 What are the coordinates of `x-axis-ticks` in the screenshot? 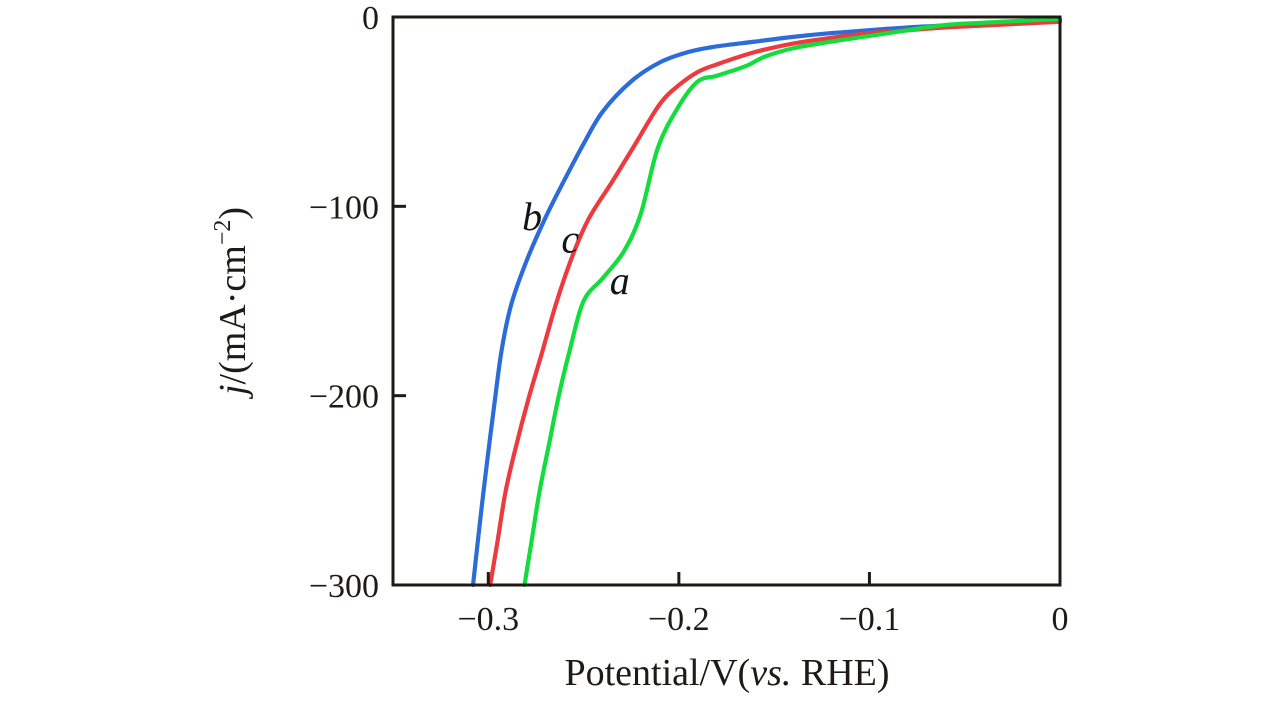 It's located at (774, 578).